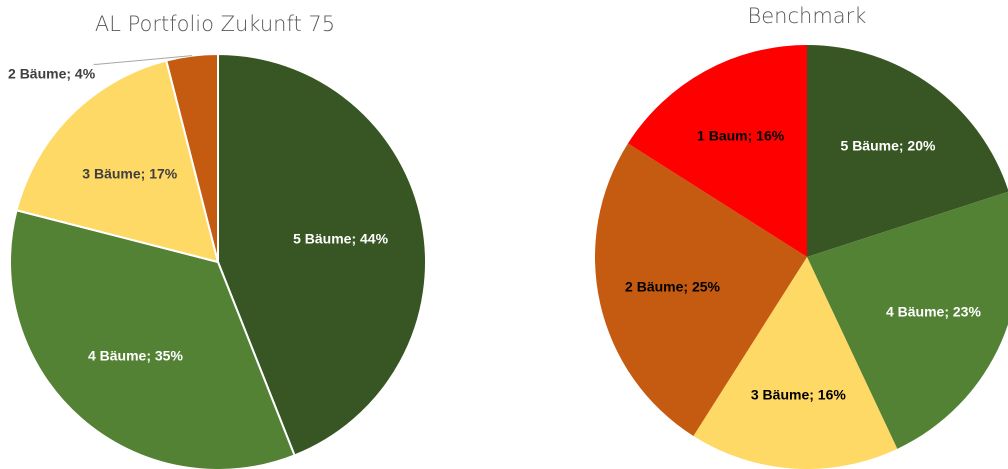  I want to click on leader-line, so click(142, 60).